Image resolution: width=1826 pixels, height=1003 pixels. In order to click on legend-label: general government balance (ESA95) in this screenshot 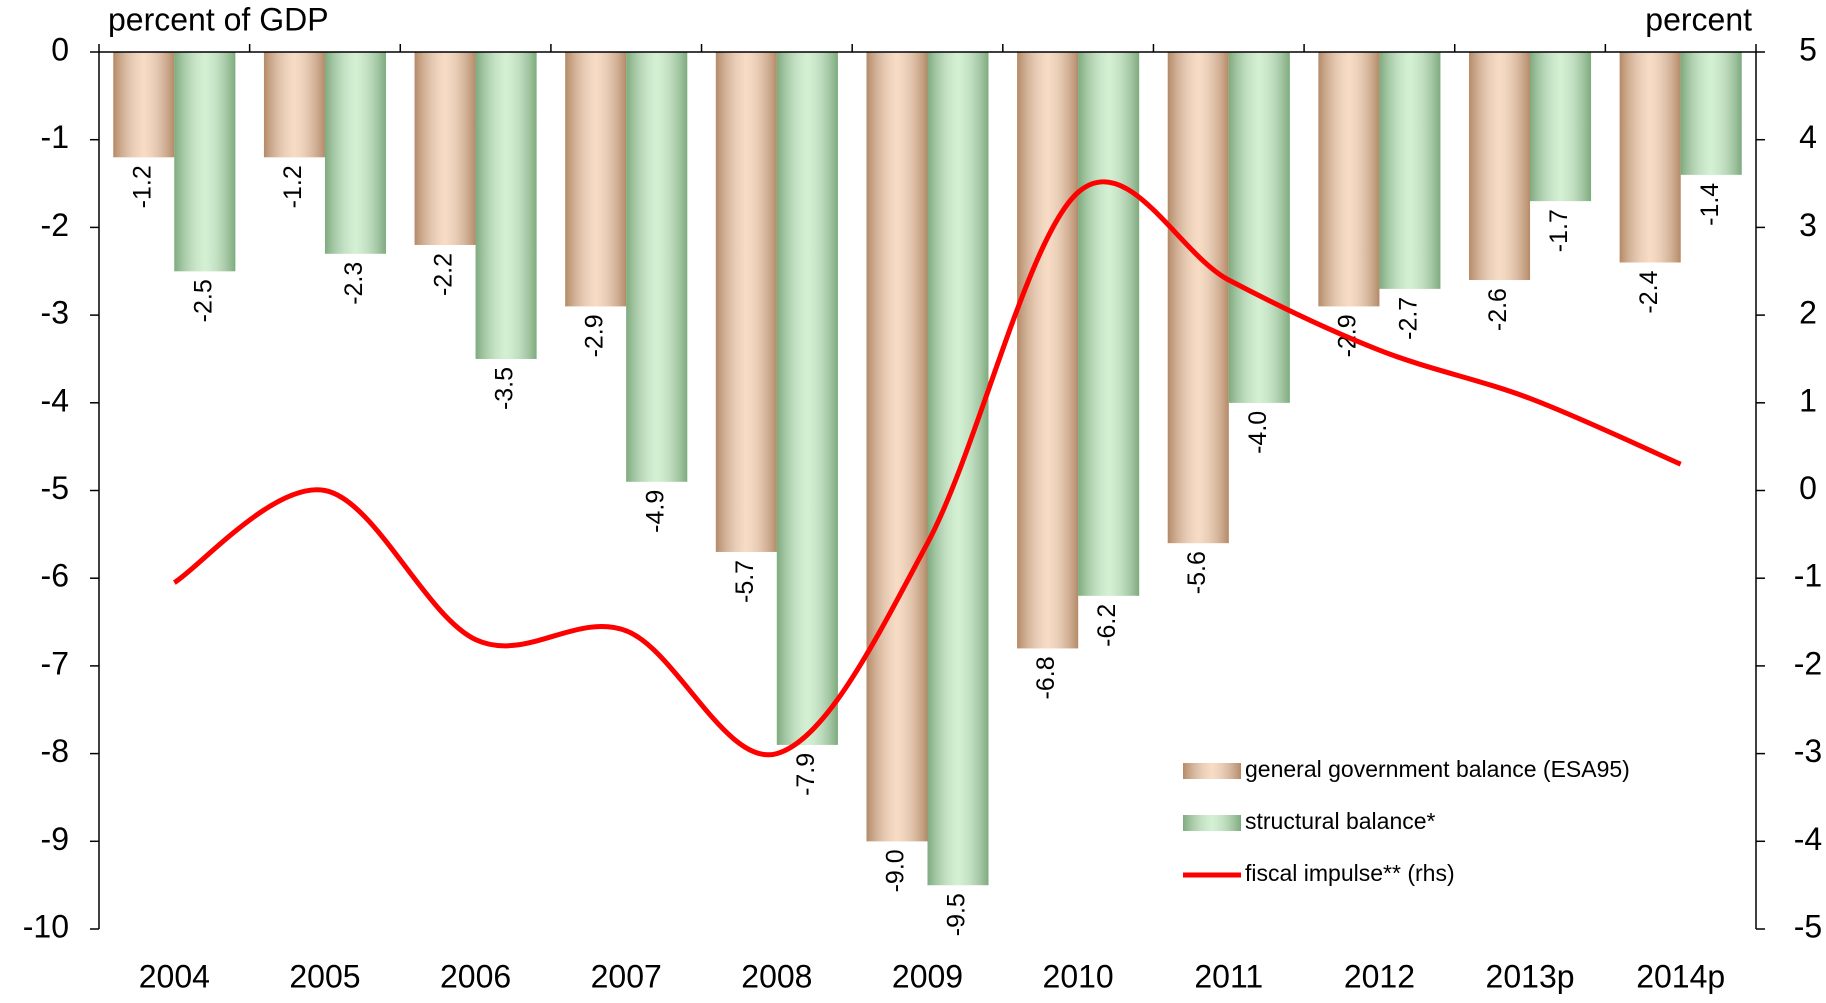, I will do `click(1437, 769)`.